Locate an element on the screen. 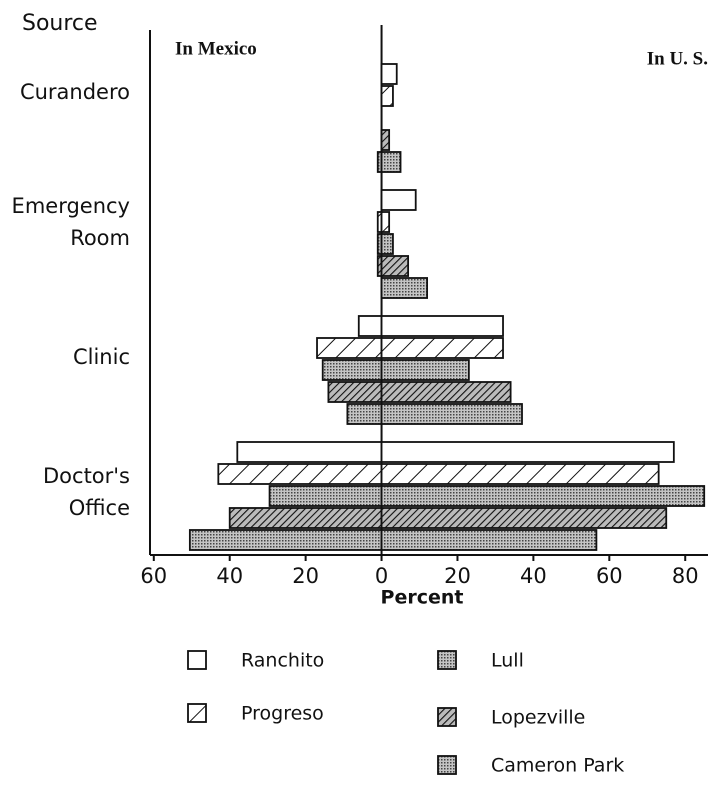 This screenshot has width=718, height=809. legend-label: Cameron Park is located at coordinates (557, 766).